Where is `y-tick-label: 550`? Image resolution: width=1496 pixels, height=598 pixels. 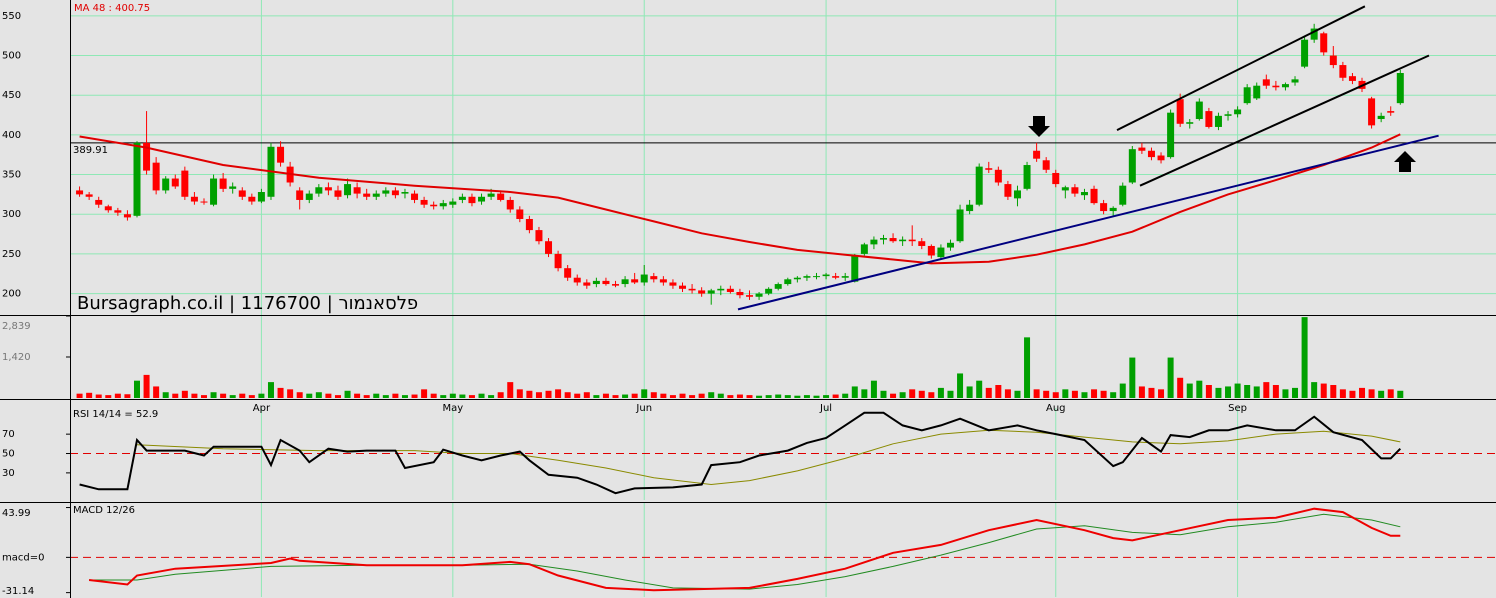
y-tick-label: 550 is located at coordinates (11, 16).